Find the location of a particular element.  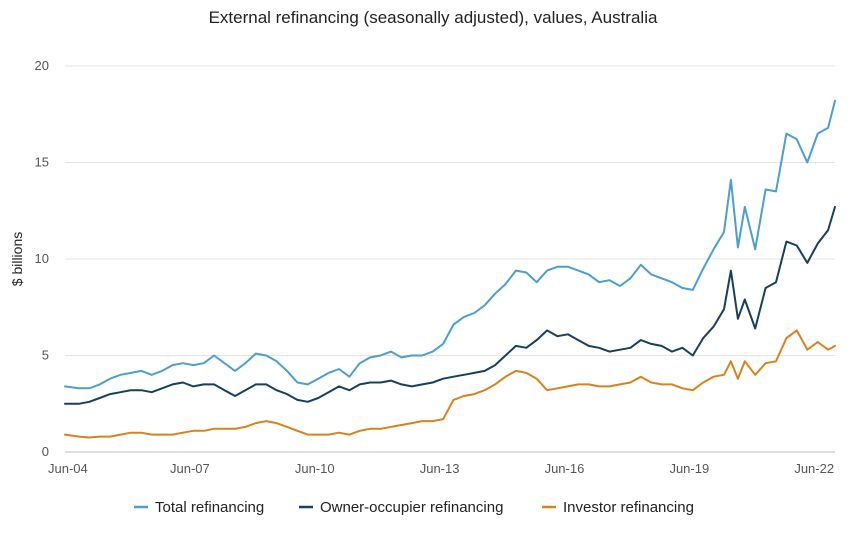

legend-label: Investor refinancing is located at coordinates (628, 507).